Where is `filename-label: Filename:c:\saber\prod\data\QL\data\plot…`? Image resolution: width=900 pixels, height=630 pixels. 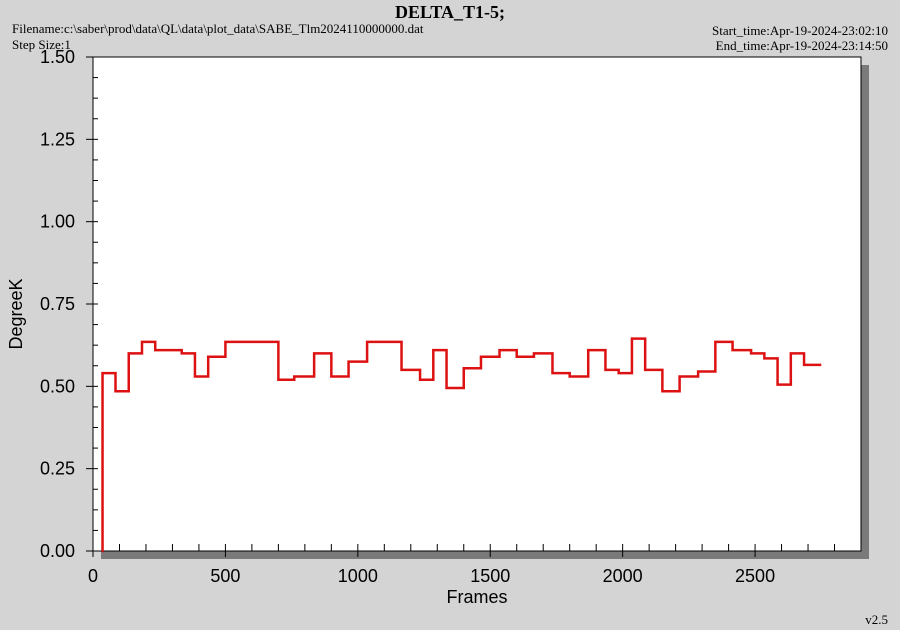
filename-label: Filename:c:\saber\prod\data\QL\data\plot… is located at coordinates (218, 28).